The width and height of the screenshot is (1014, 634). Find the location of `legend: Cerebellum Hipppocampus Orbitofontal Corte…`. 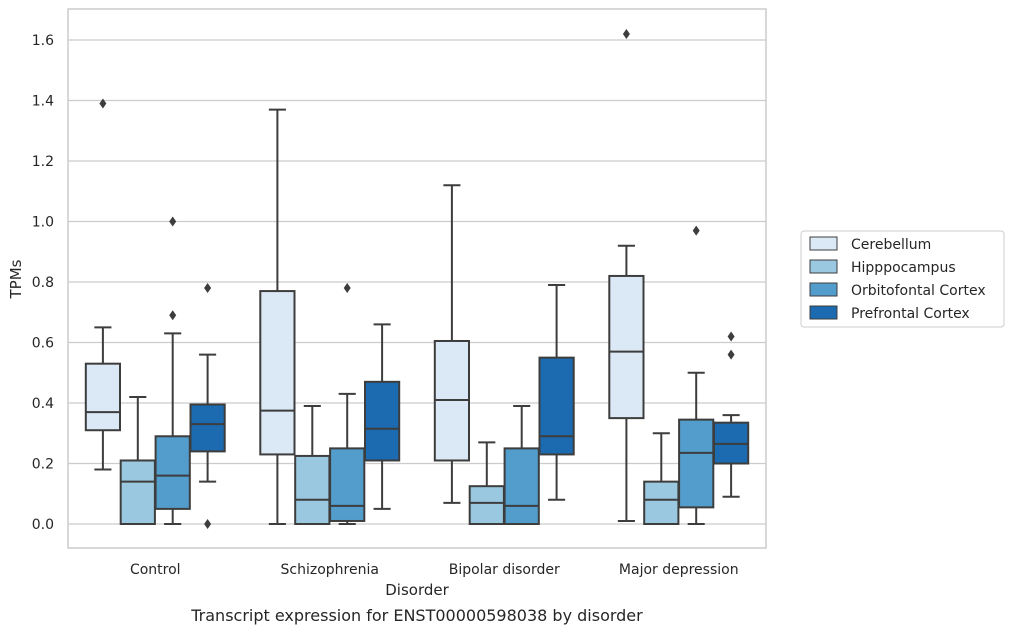

legend: Cerebellum Hipppocampus Orbitofontal Corte… is located at coordinates (902, 279).